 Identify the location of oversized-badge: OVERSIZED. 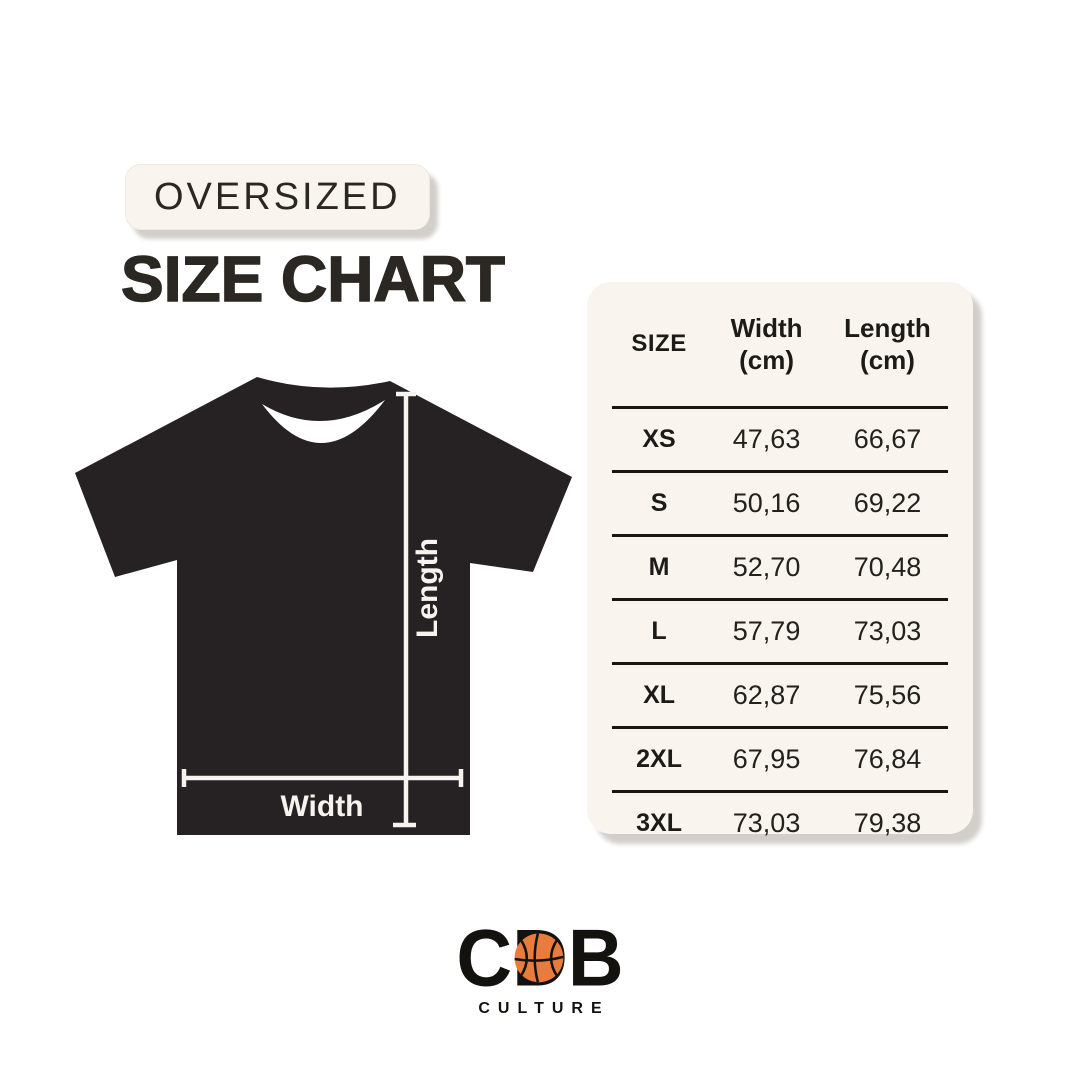
(277, 197).